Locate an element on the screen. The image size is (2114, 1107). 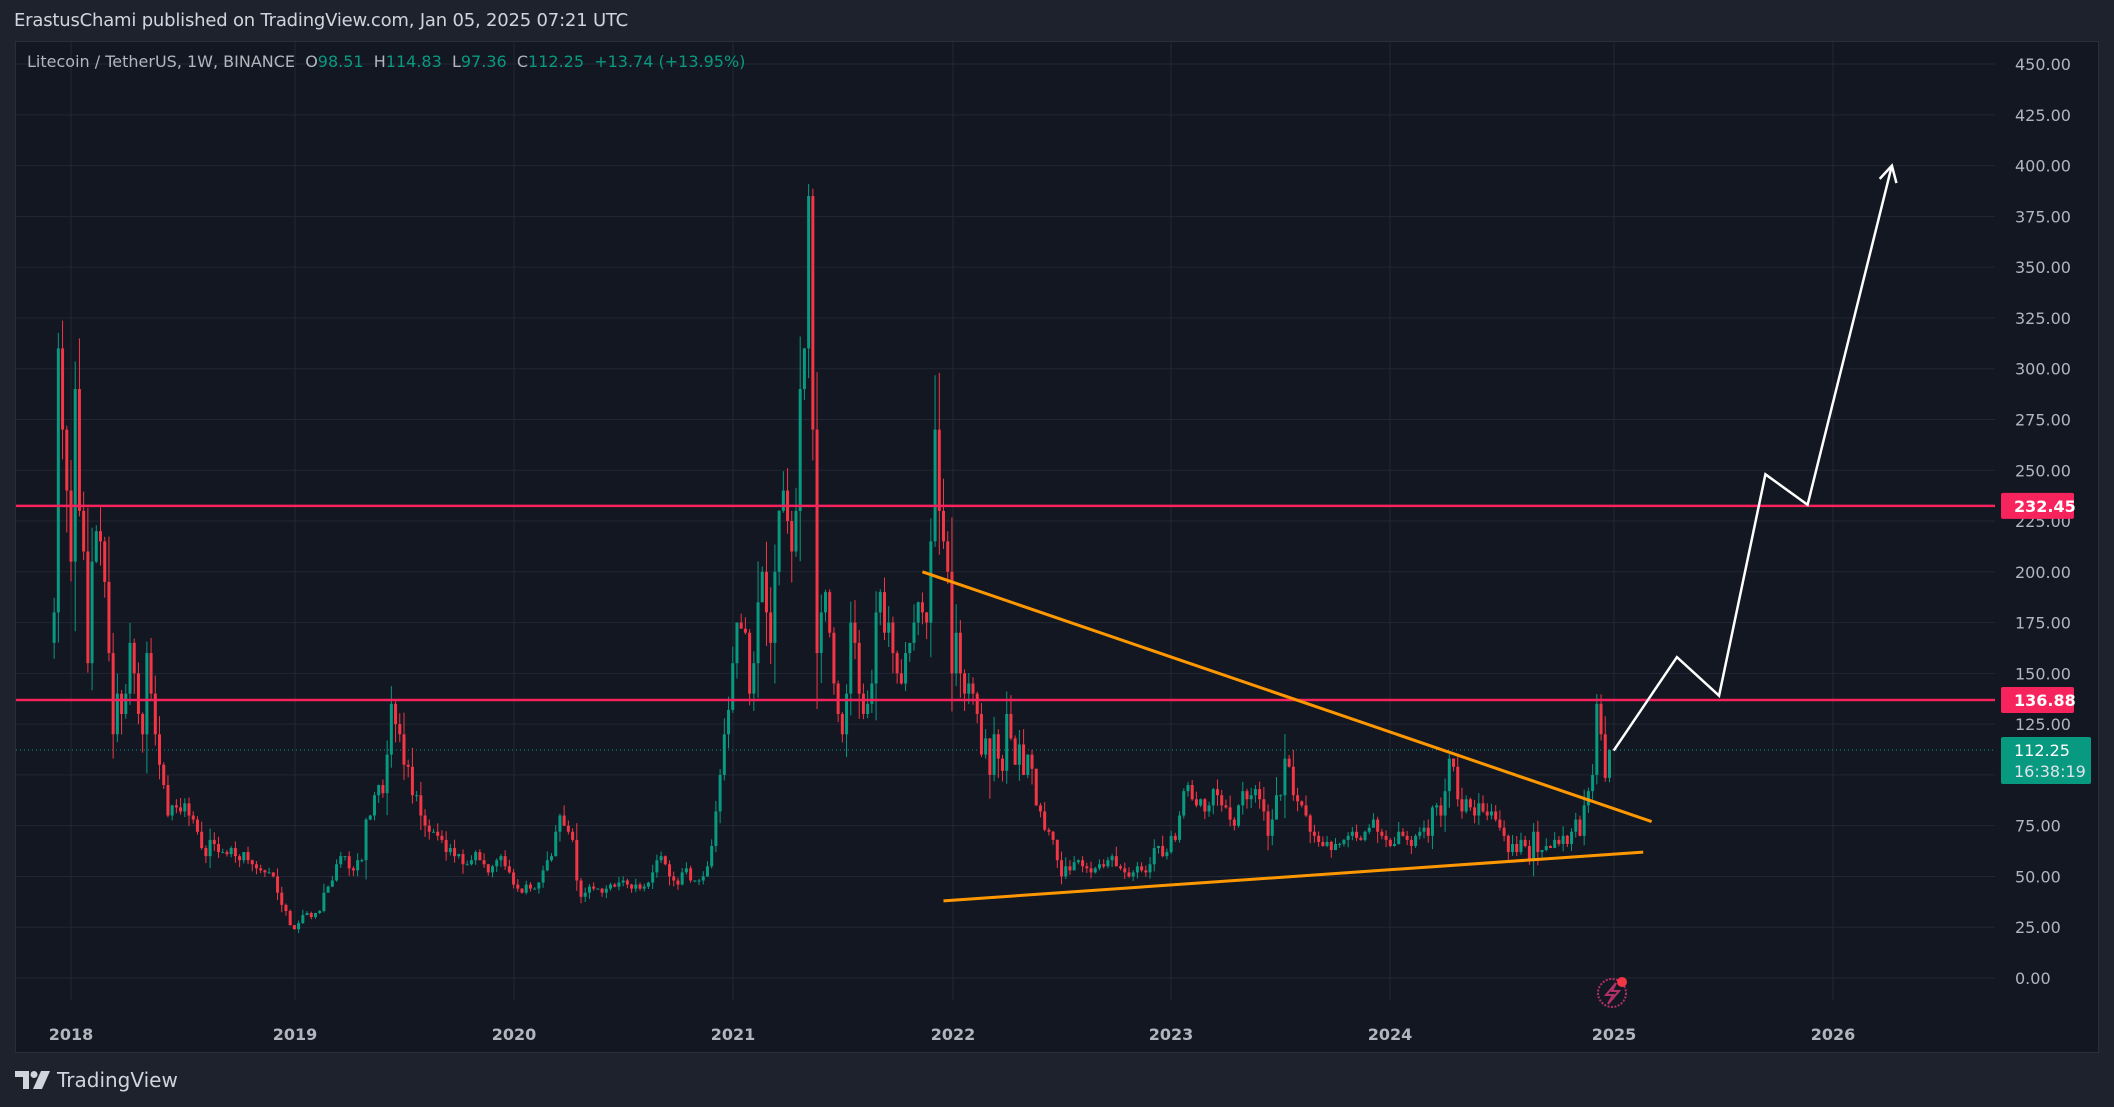
price-tick: 375.00 is located at coordinates (2043, 216).